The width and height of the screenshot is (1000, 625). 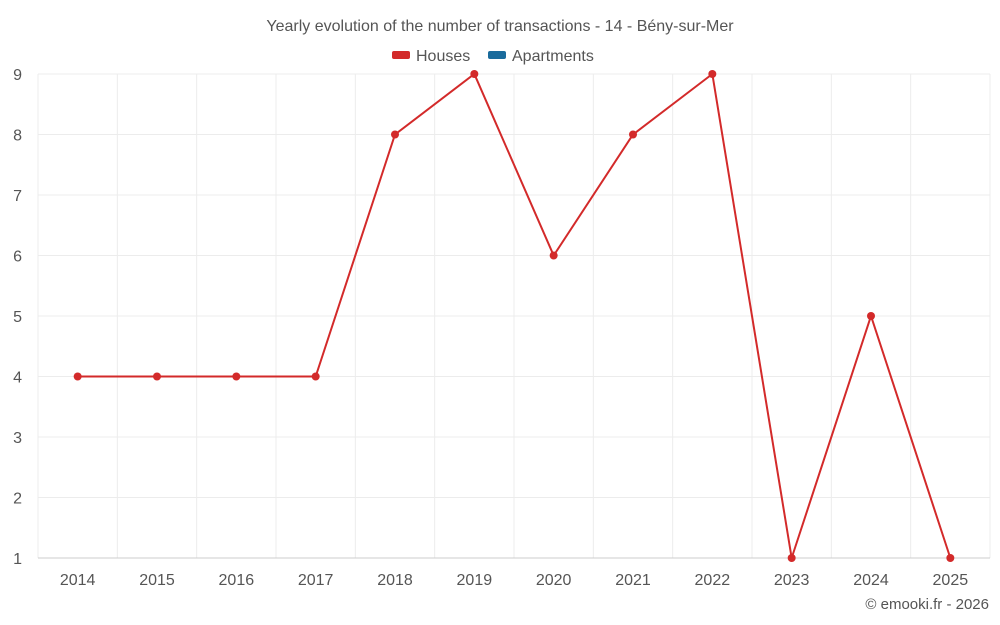 I want to click on credit-text: © emooki.fr - 2026, so click(x=927, y=604).